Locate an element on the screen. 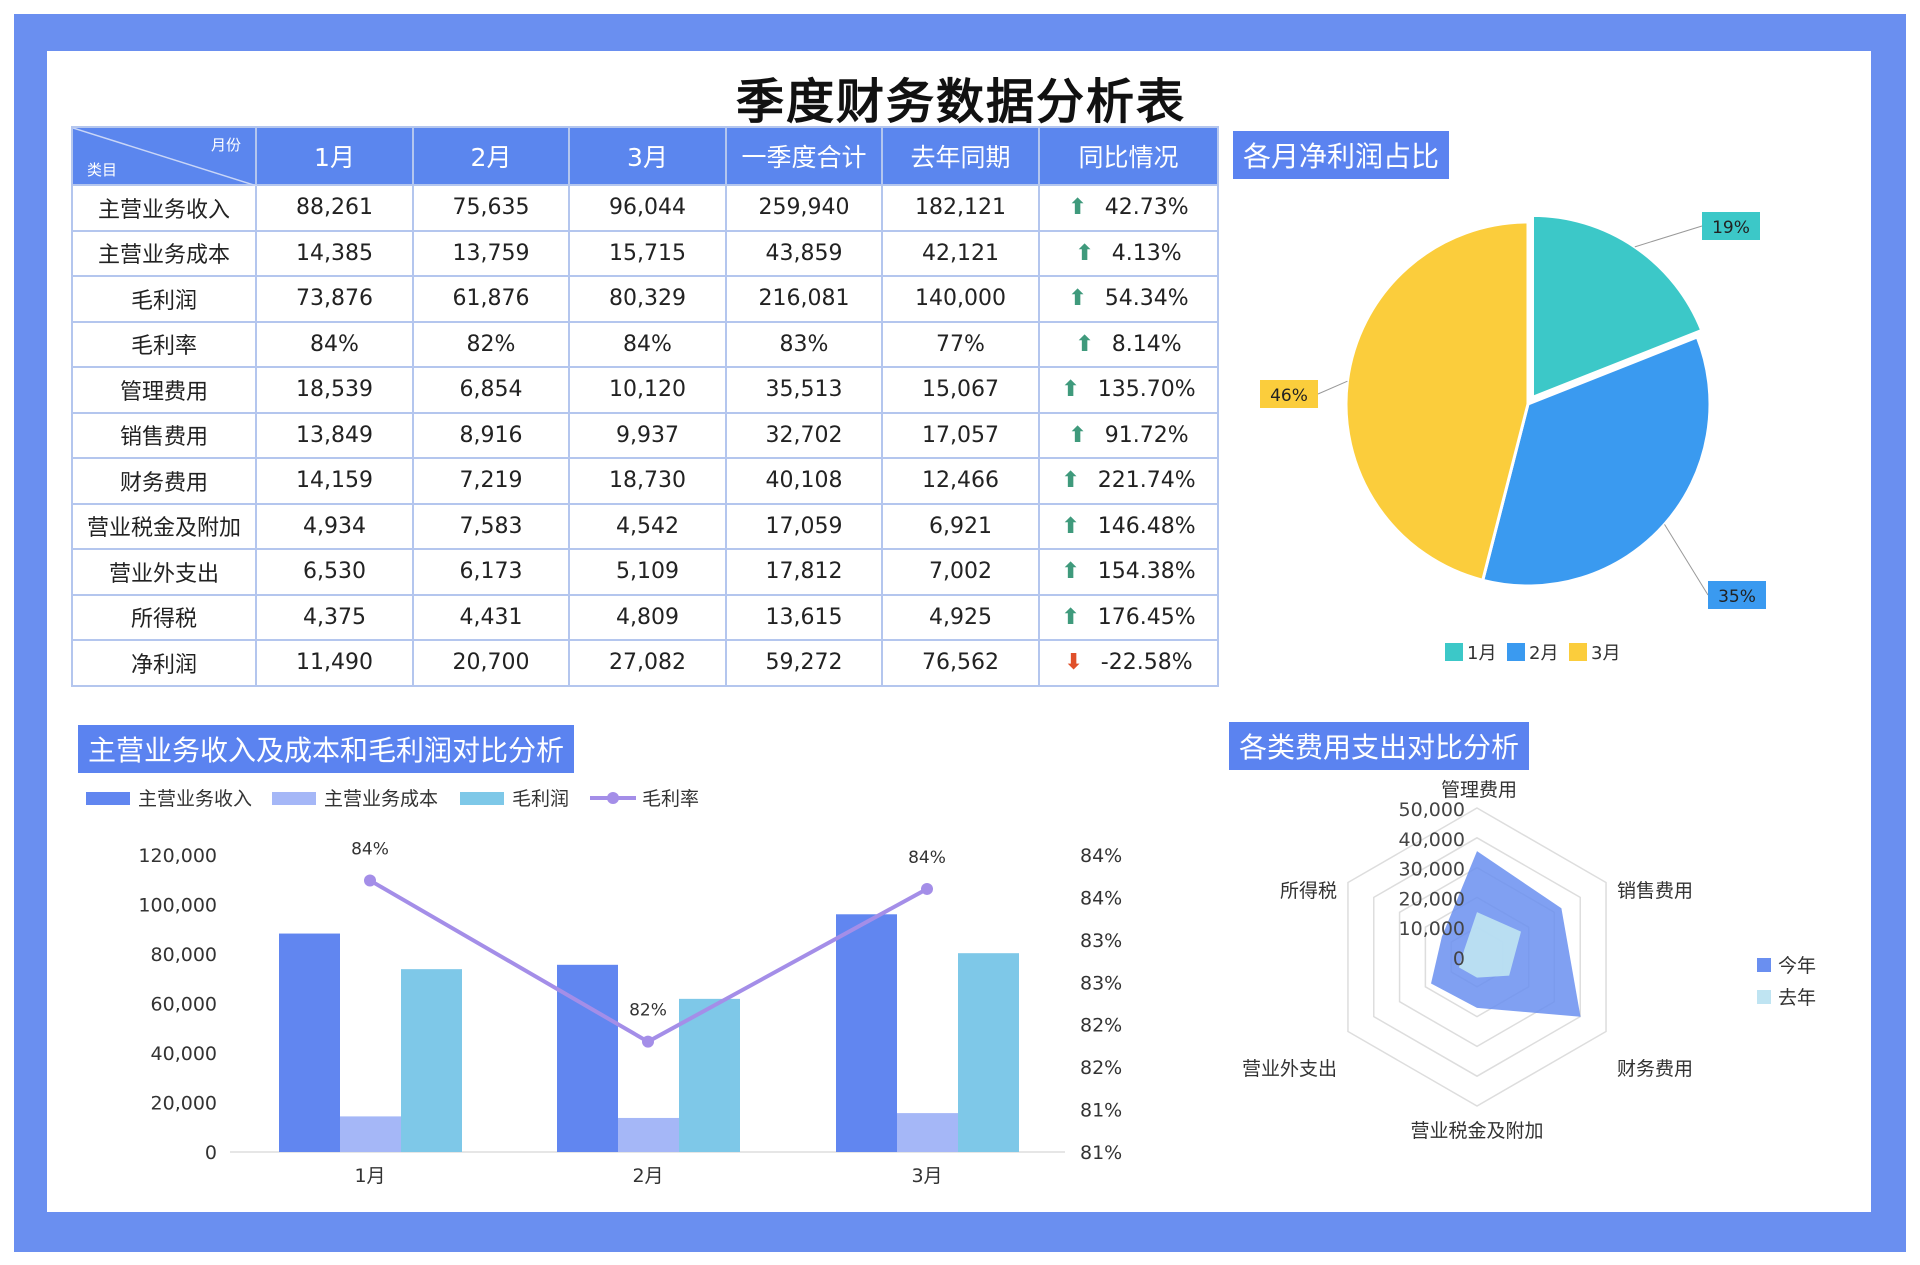 Image resolution: width=1920 pixels, height=1265 pixels. cell-value: 18,730 is located at coordinates (647, 481).